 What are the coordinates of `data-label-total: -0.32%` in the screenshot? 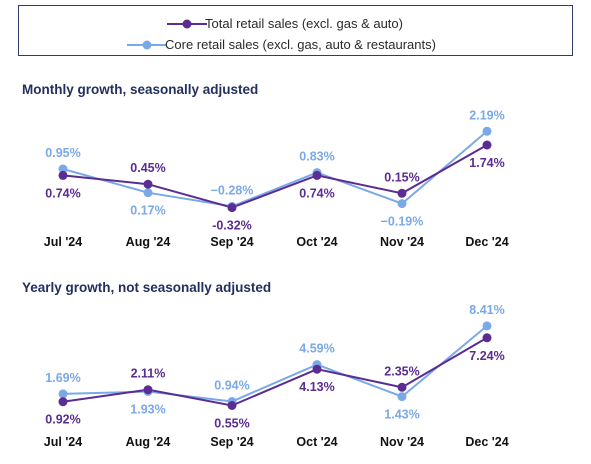 It's located at (232, 226).